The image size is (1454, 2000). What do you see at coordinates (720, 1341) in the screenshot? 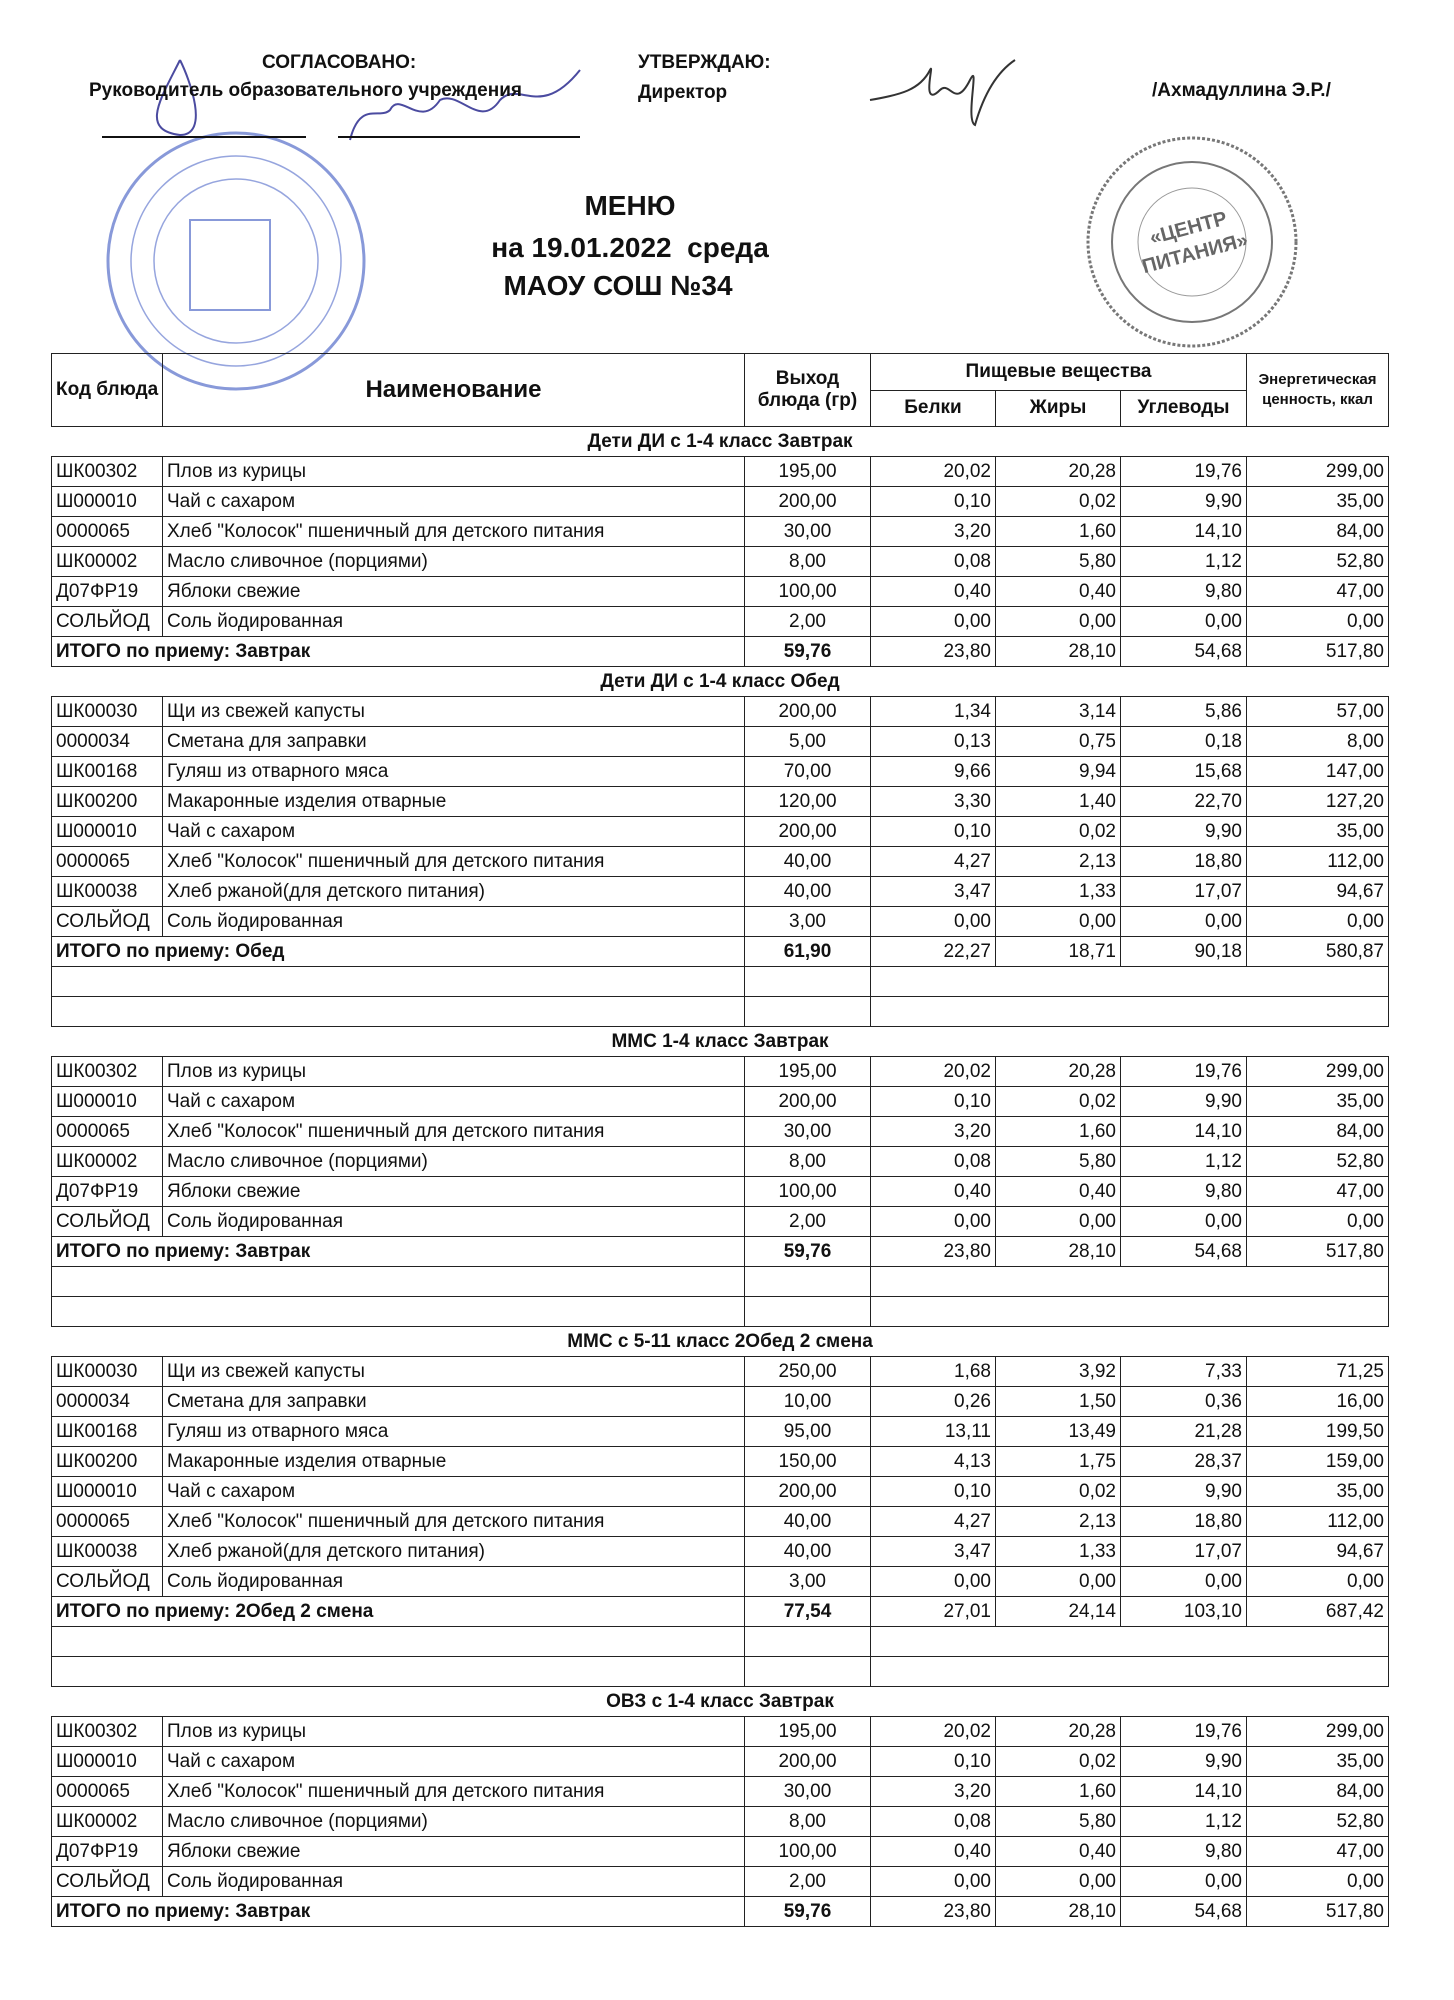
I see `section-title: ММС с 5-11 класс 2Обед 2 смена` at bounding box center [720, 1341].